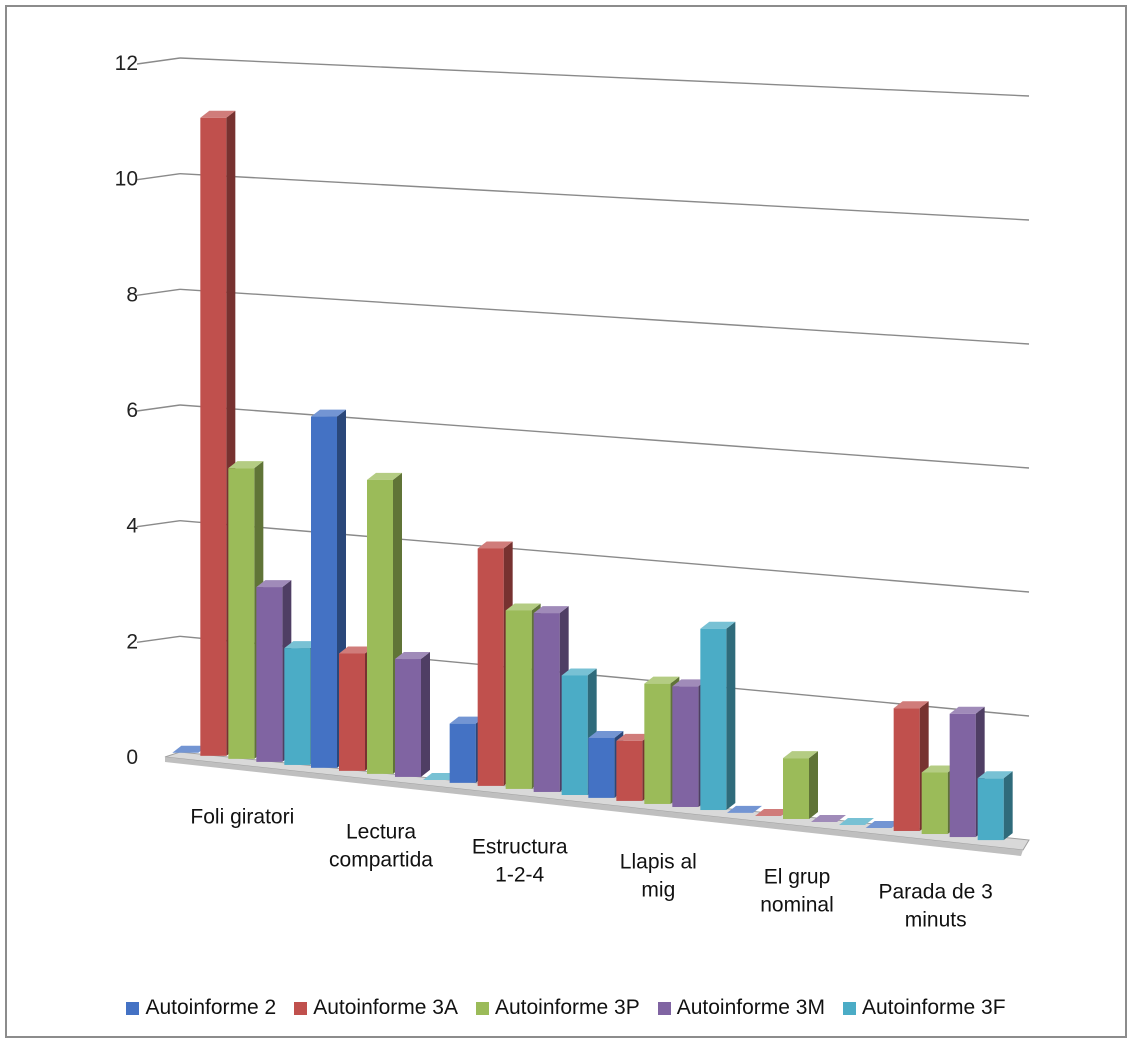 This screenshot has width=1132, height=1043. Describe the element at coordinates (132, 410) in the screenshot. I see `y-tick-label: 6` at that location.